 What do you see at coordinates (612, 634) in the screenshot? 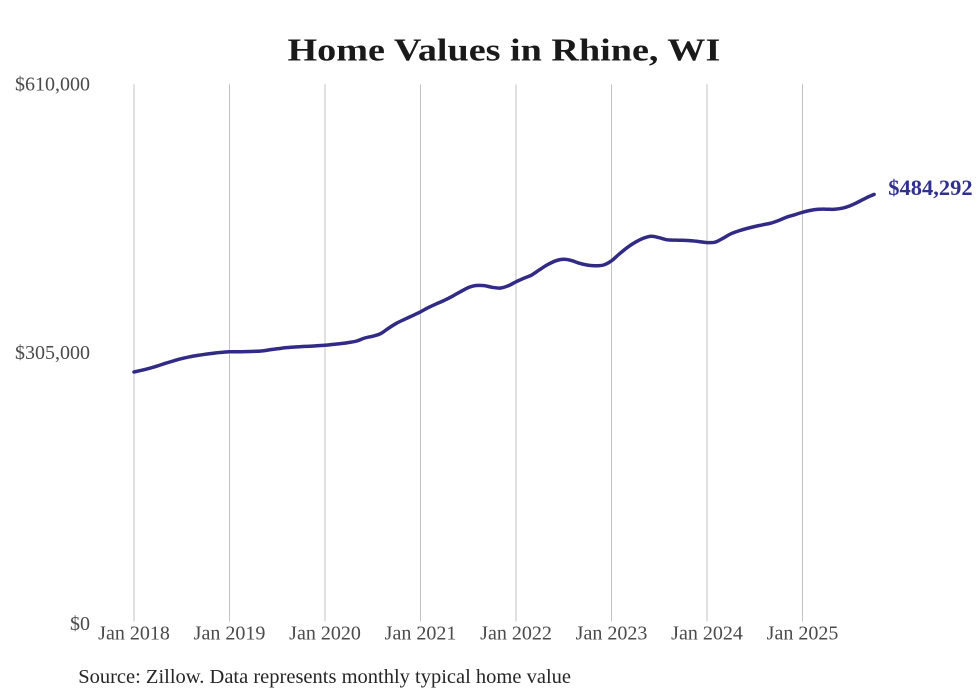
I see `svg-text: Jan 2023` at bounding box center [612, 634].